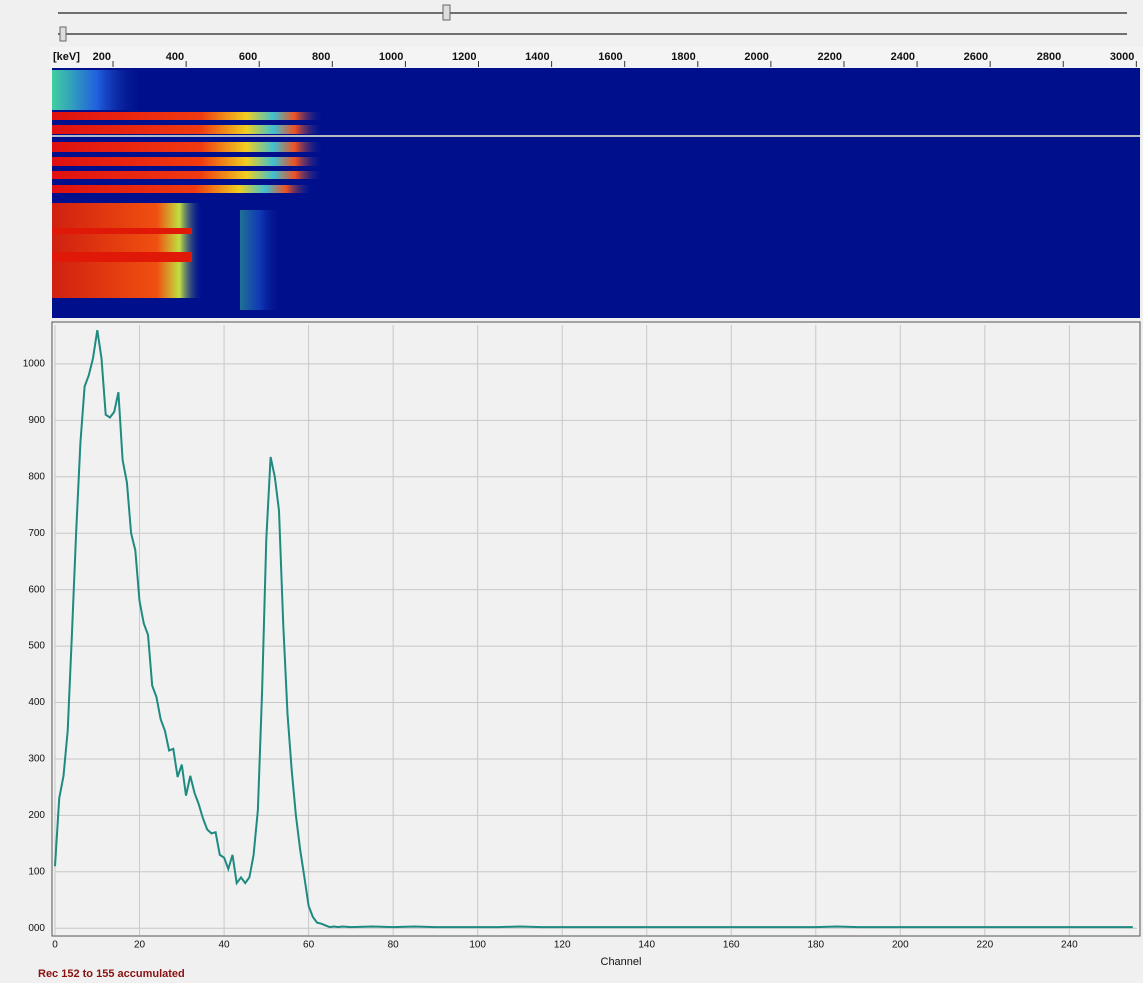 This screenshot has height=983, width=1143. Describe the element at coordinates (464, 57) in the screenshot. I see `ruler-tick-label: 1200` at that location.